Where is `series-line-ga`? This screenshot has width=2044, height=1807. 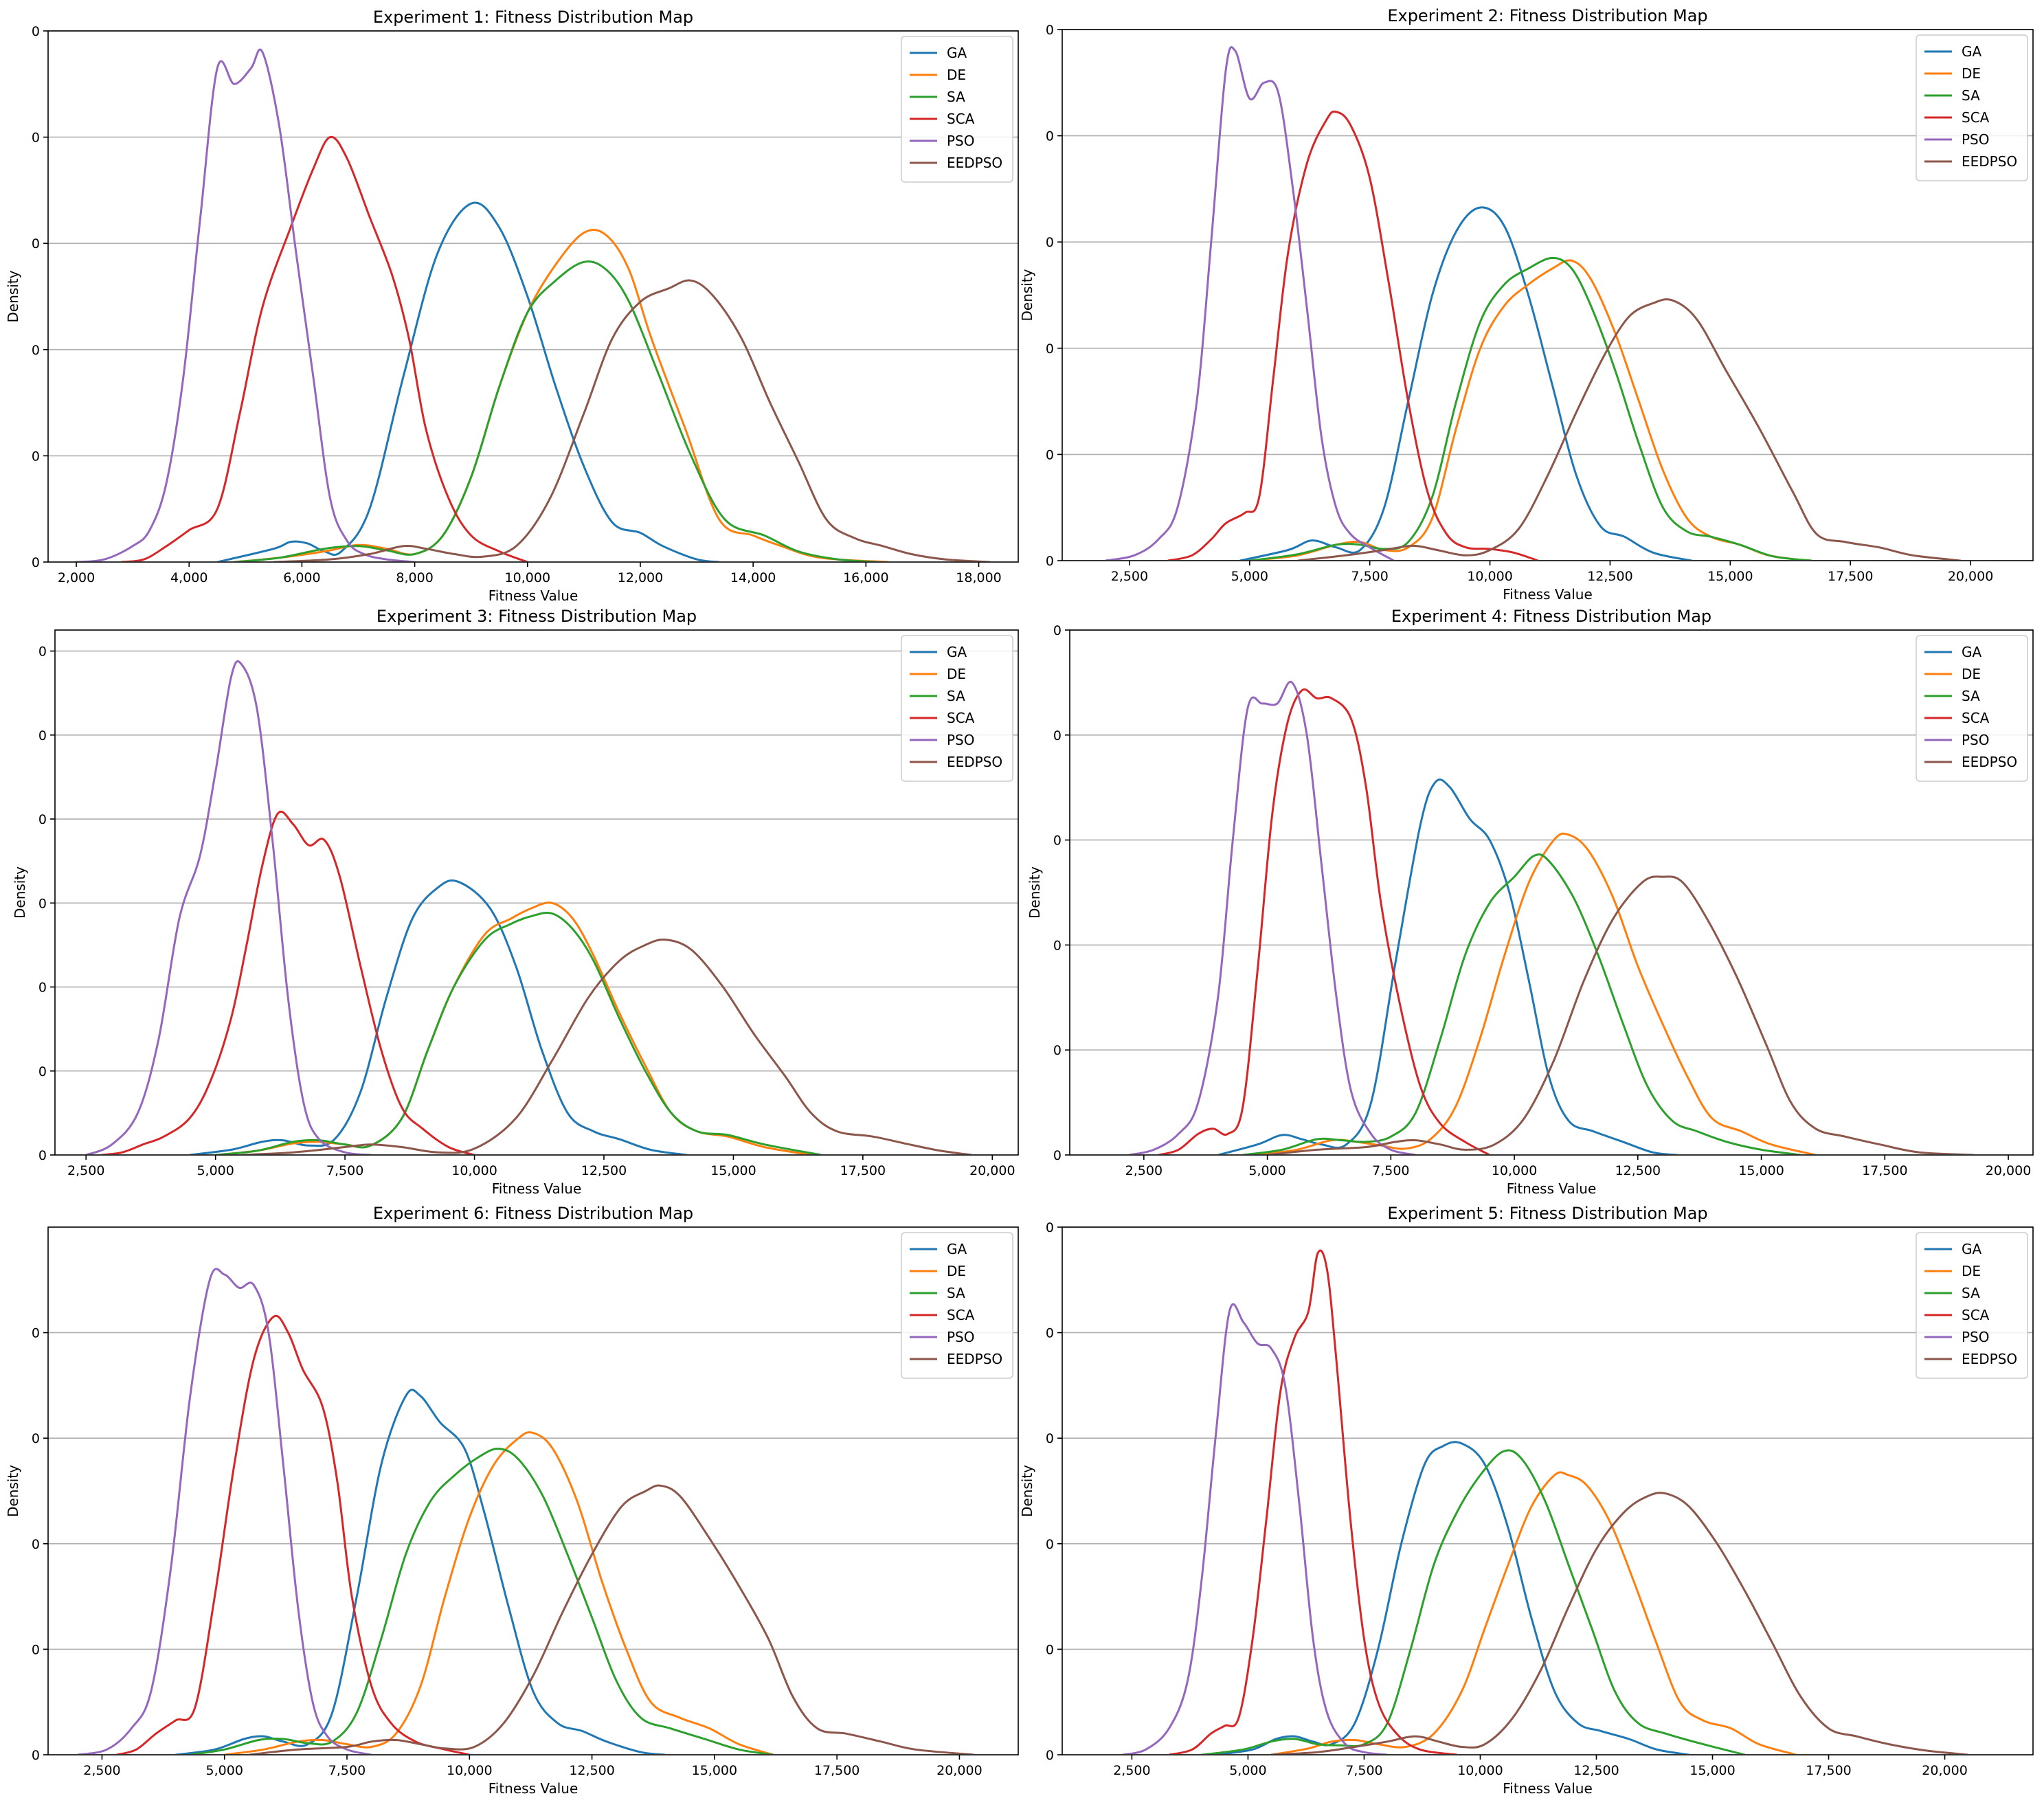 series-line-ga is located at coordinates (420, 1571).